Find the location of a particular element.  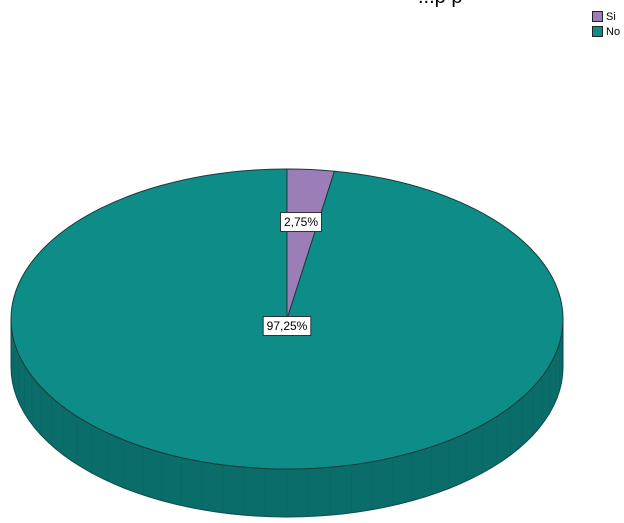

legend-item-si: Si is located at coordinates (606, 16).